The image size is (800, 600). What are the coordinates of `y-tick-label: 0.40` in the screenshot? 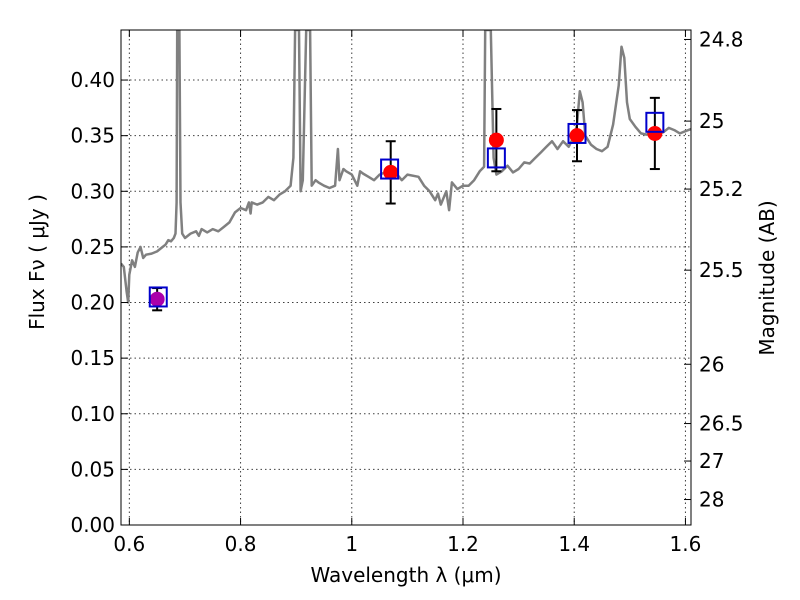 It's located at (92, 80).